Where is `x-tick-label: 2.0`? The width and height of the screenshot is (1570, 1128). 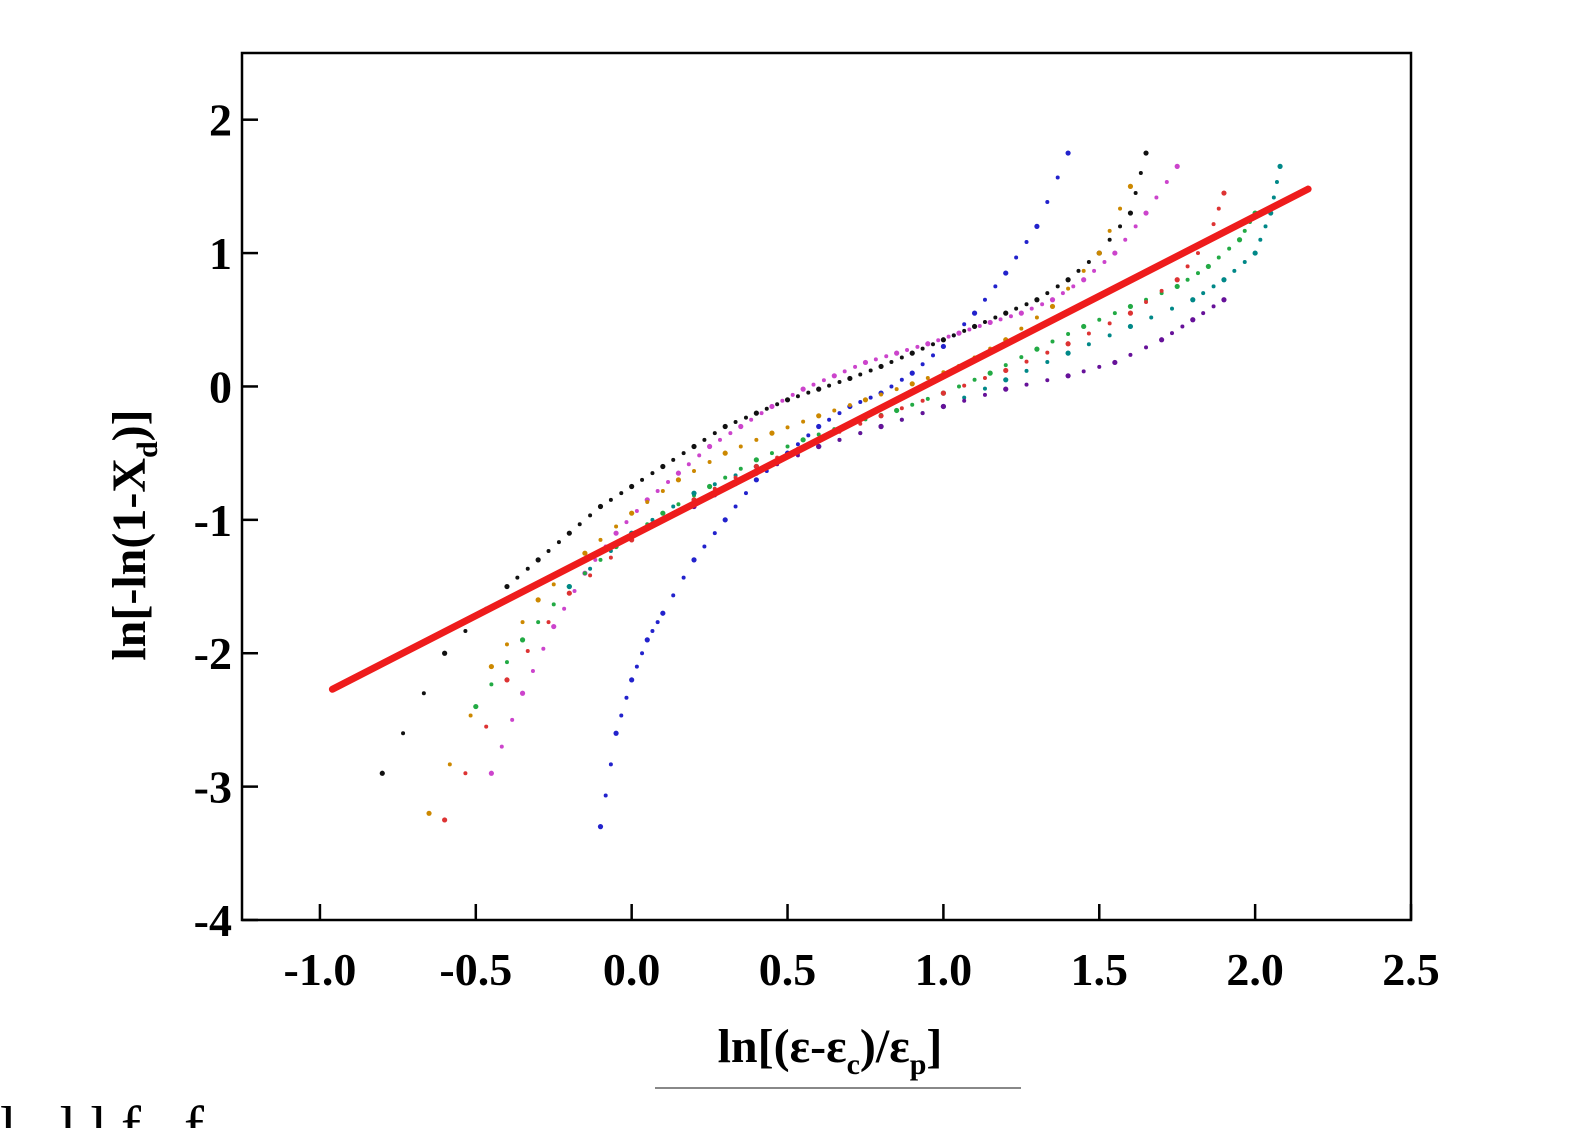
x-tick-label: 2.0 is located at coordinates (1255, 969).